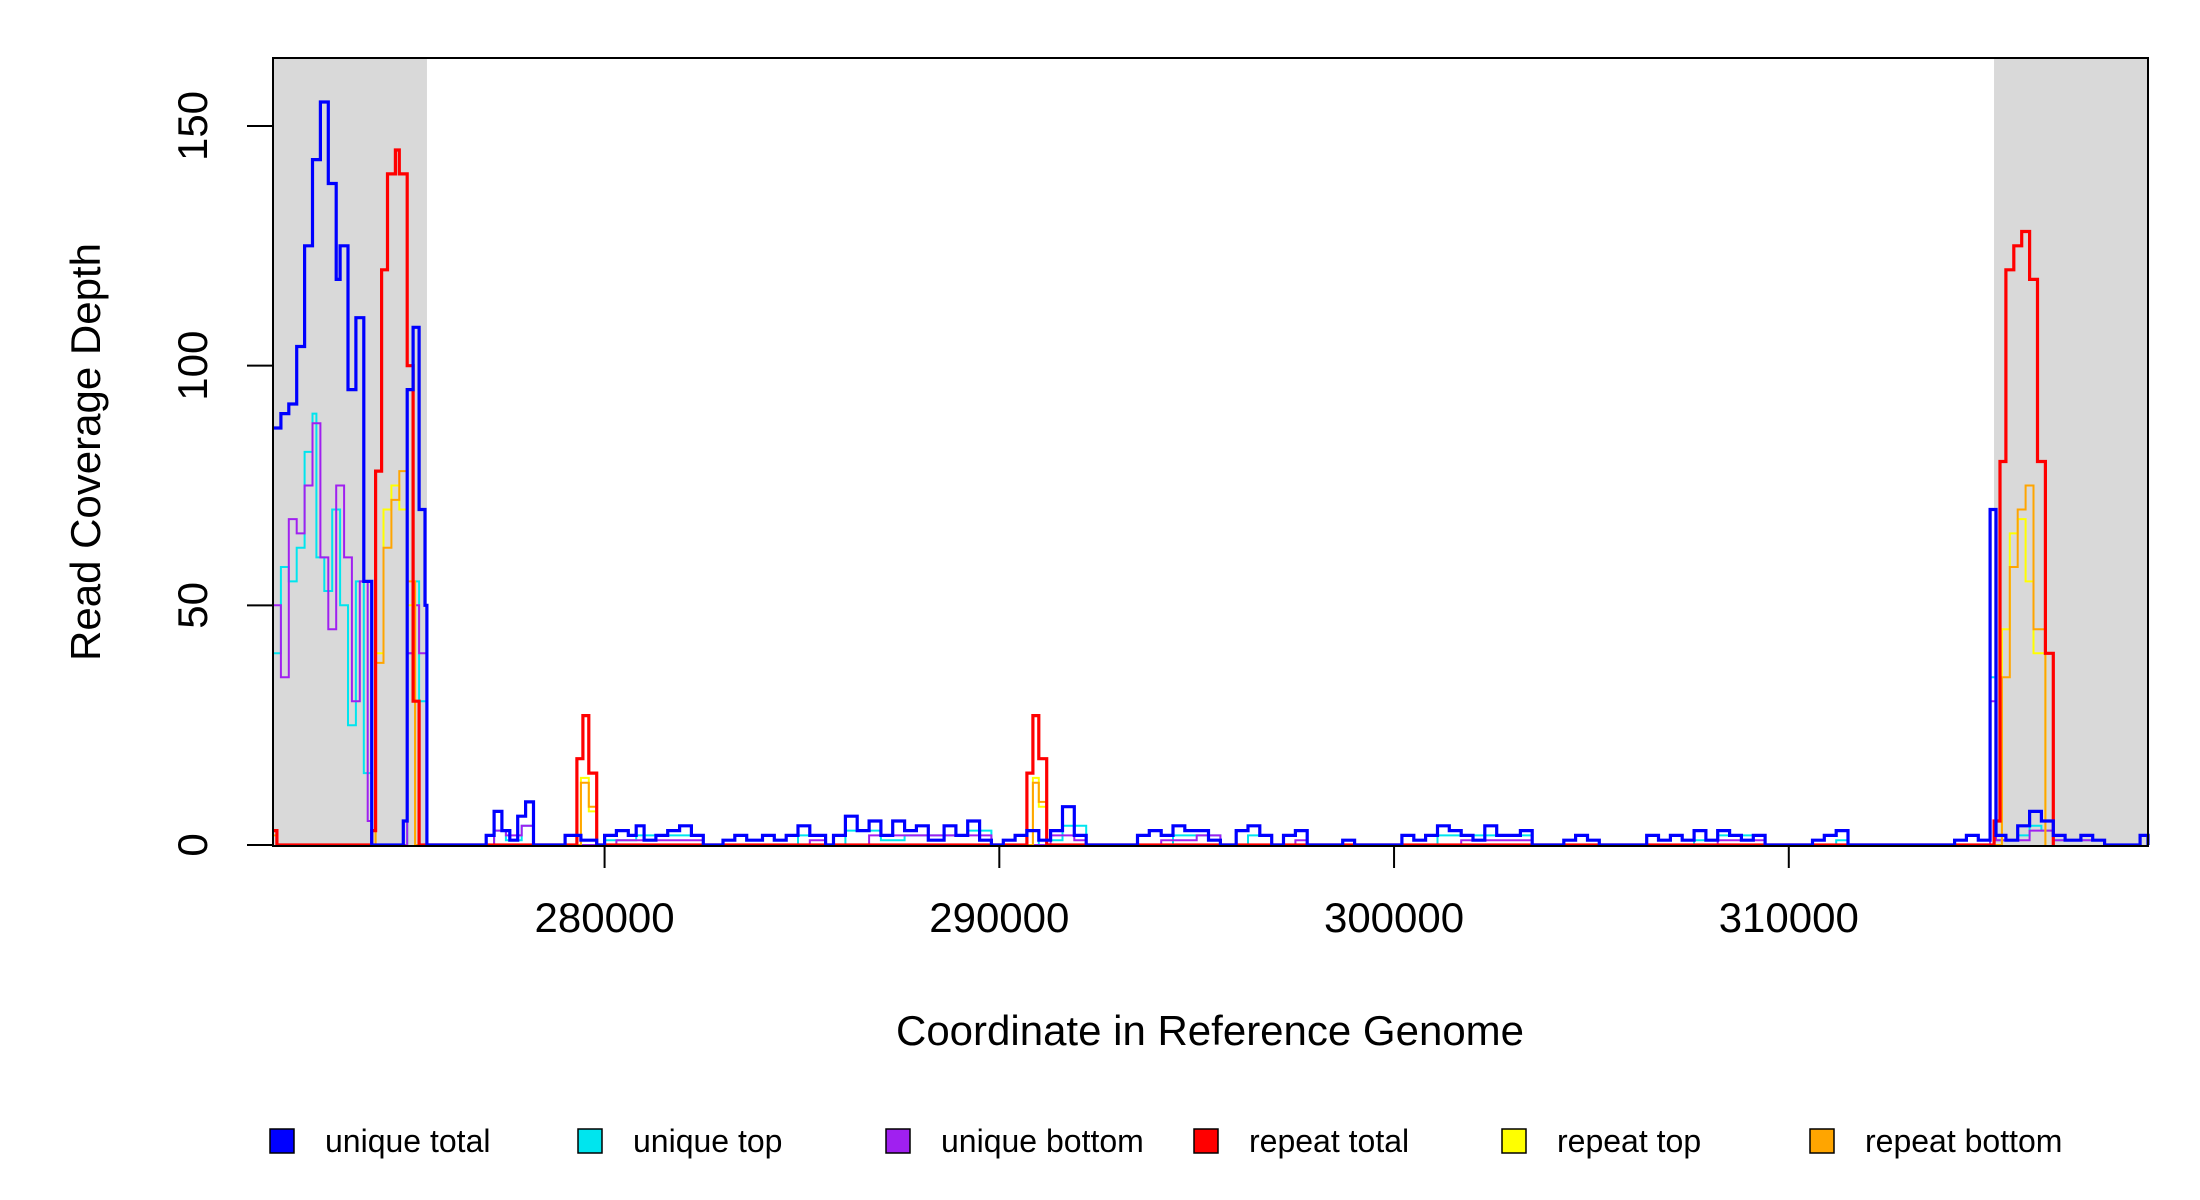  What do you see at coordinates (1514, 1141) in the screenshot?
I see `legend-swatch-repeat-top` at bounding box center [1514, 1141].